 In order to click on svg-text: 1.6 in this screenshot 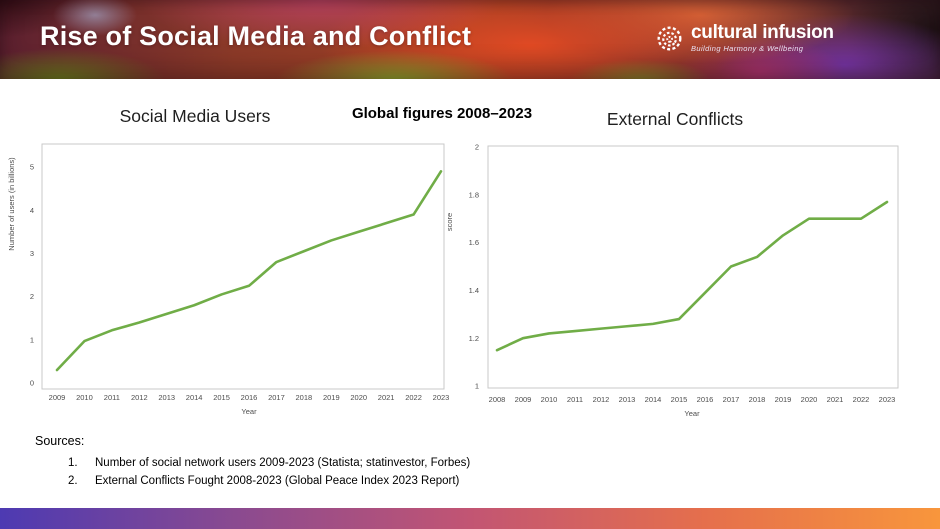, I will do `click(474, 242)`.